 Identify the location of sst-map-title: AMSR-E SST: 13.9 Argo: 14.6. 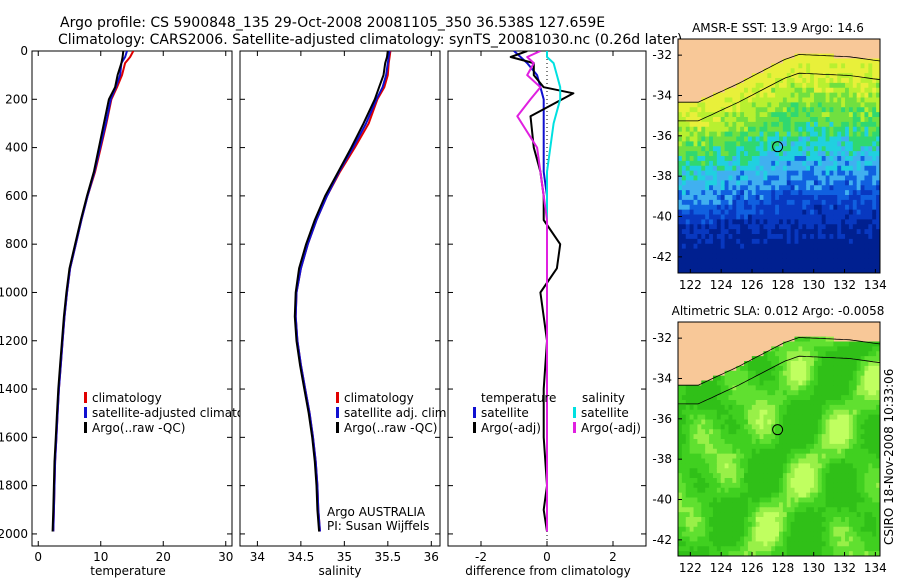
(778, 28).